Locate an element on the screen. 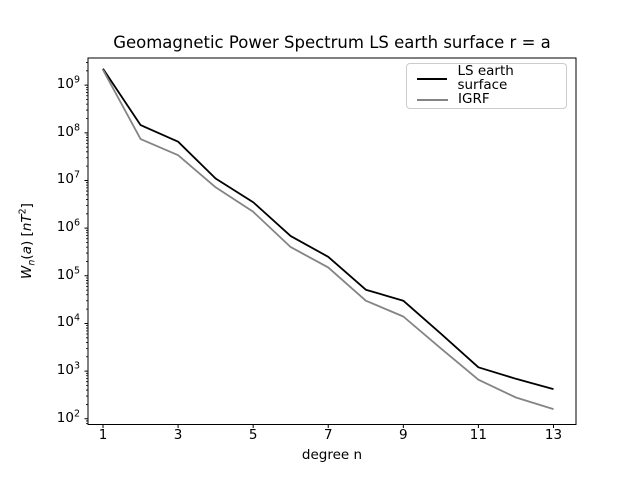 The image size is (640, 480). y-tick-label: 10⁴ is located at coordinates (68, 321).